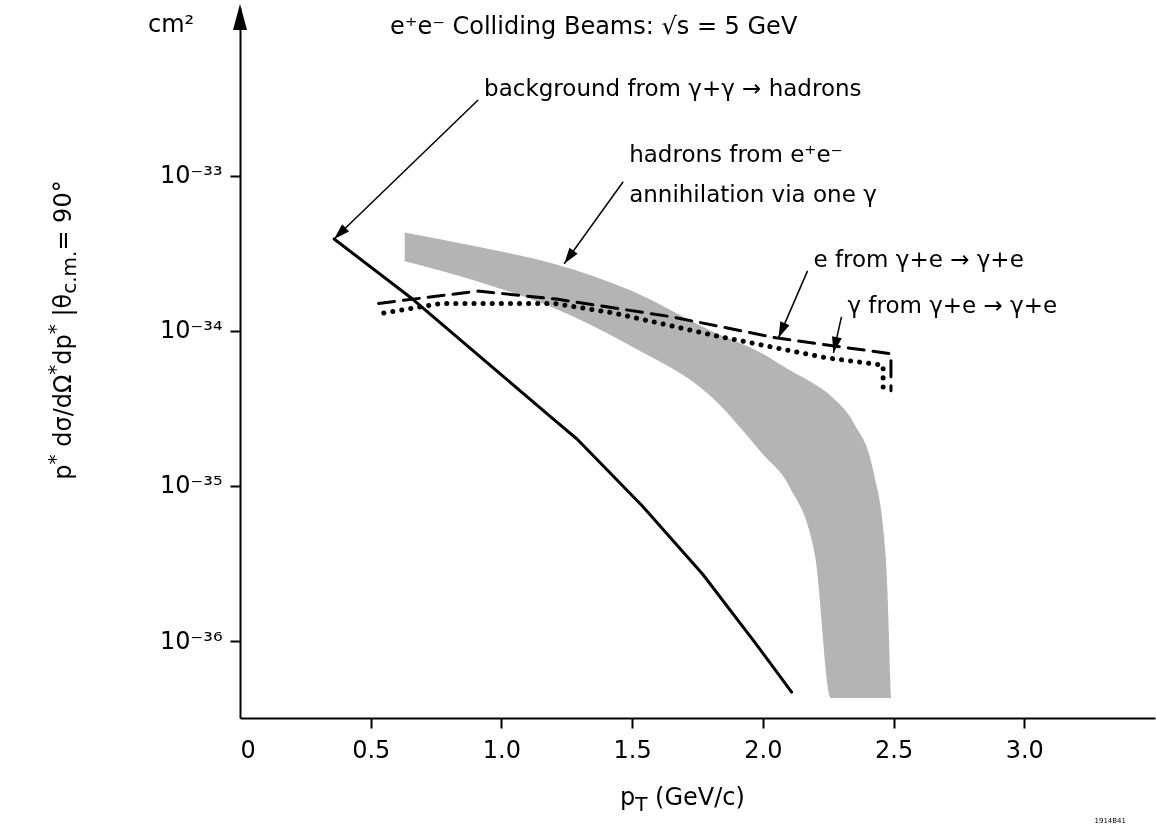 Image resolution: width=1156 pixels, height=835 pixels. What do you see at coordinates (171, 24) in the screenshot?
I see `text: cm²` at bounding box center [171, 24].